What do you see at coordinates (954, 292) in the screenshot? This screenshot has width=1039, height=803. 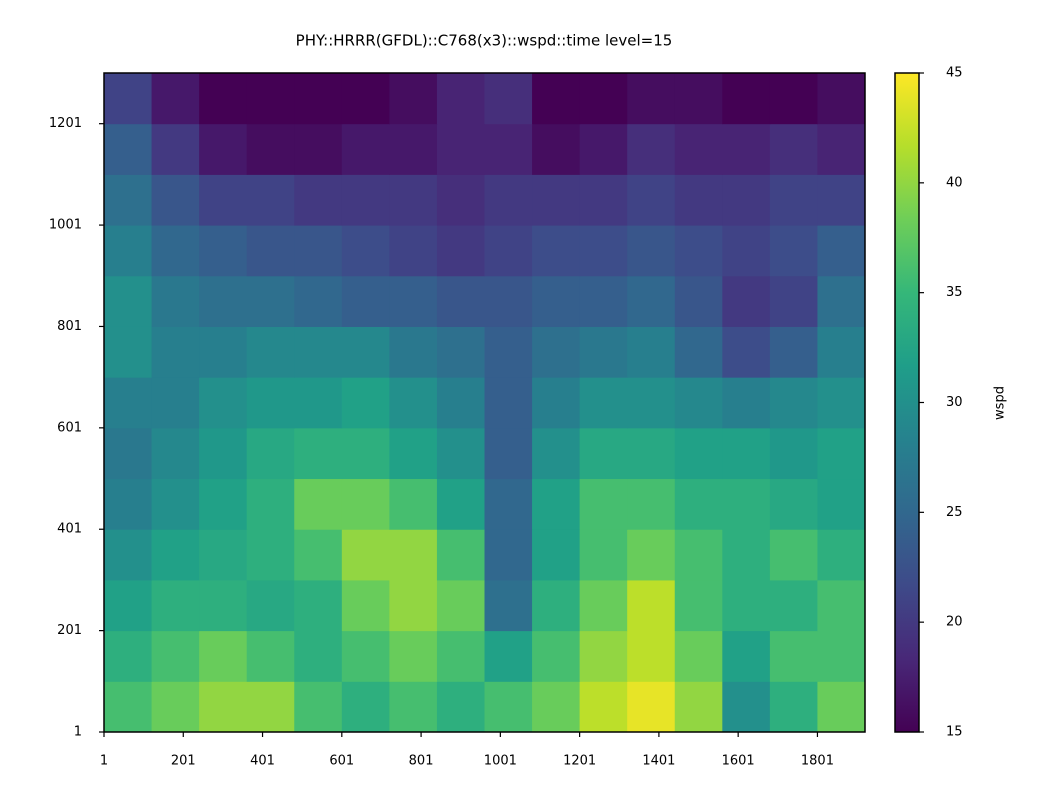 I see `colorbar-tick-label: 35` at bounding box center [954, 292].